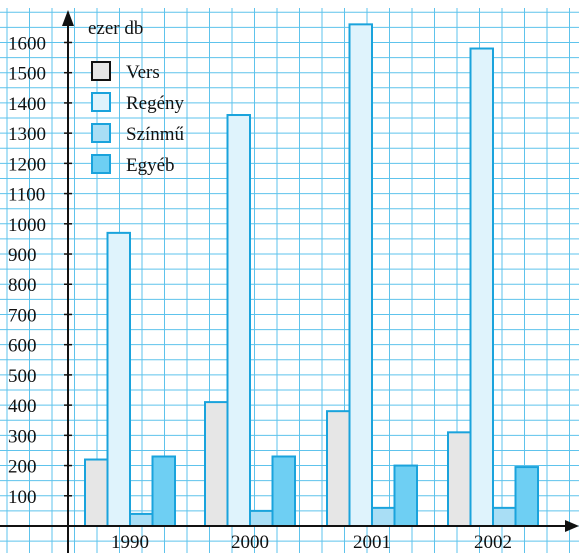 Image resolution: width=579 pixels, height=553 pixels. Describe the element at coordinates (96, 492) in the screenshot. I see `bar-vers-1990` at that location.